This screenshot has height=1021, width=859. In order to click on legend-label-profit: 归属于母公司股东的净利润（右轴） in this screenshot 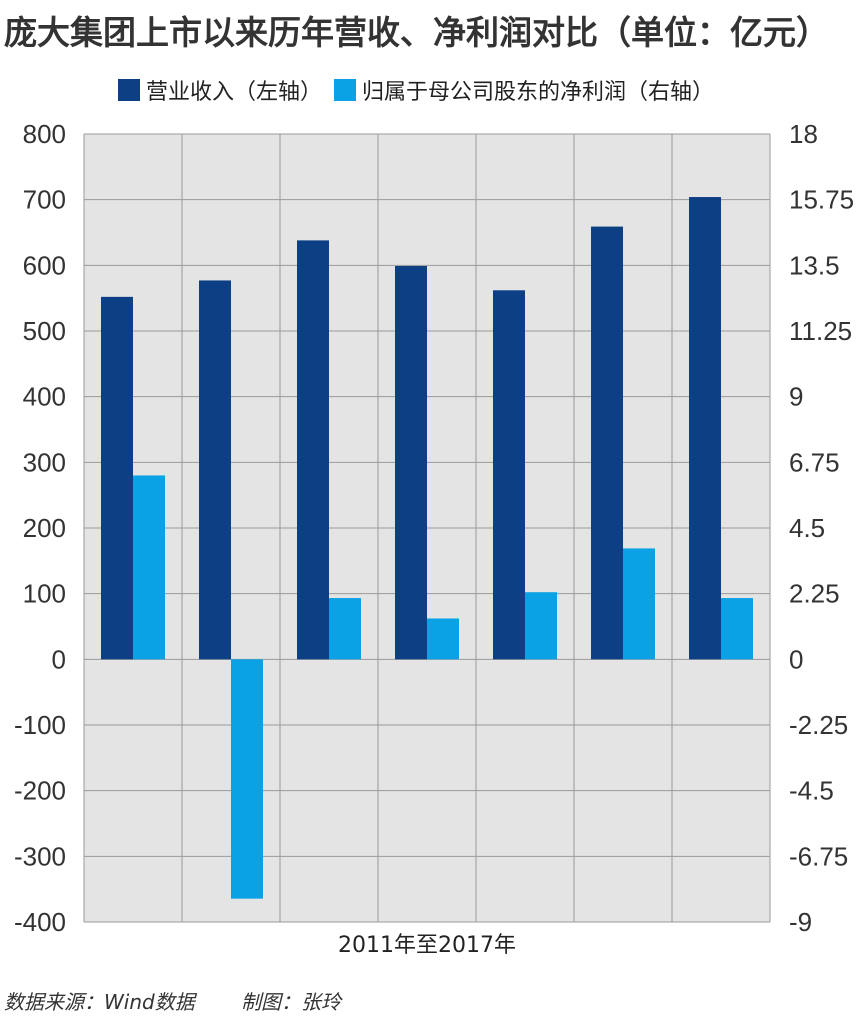, I will do `click(538, 92)`.